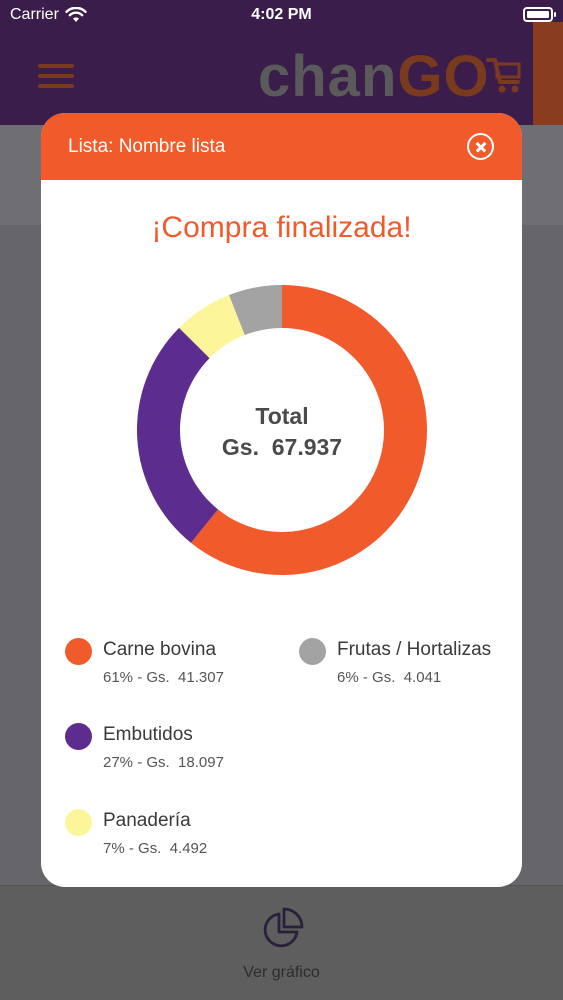 The width and height of the screenshot is (563, 1000). I want to click on battery-icon, so click(539, 14).